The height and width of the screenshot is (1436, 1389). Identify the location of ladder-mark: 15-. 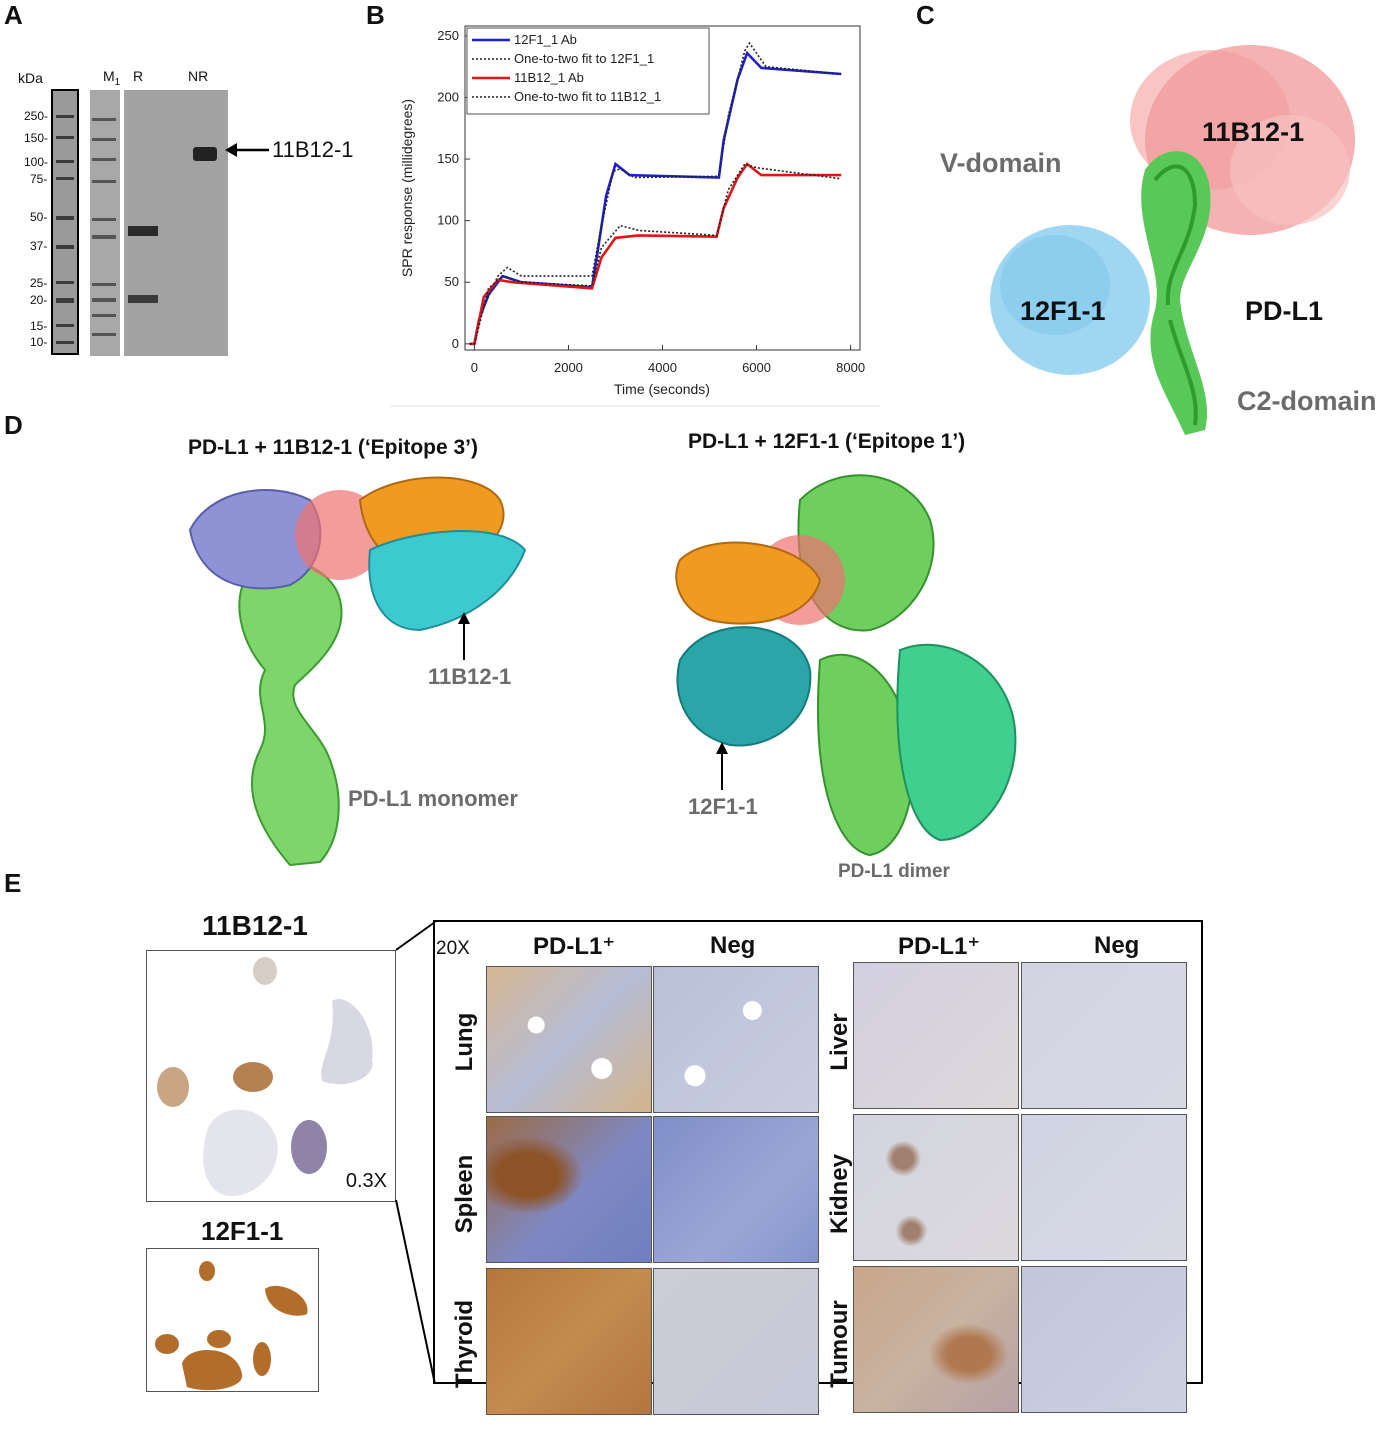
(39, 326).